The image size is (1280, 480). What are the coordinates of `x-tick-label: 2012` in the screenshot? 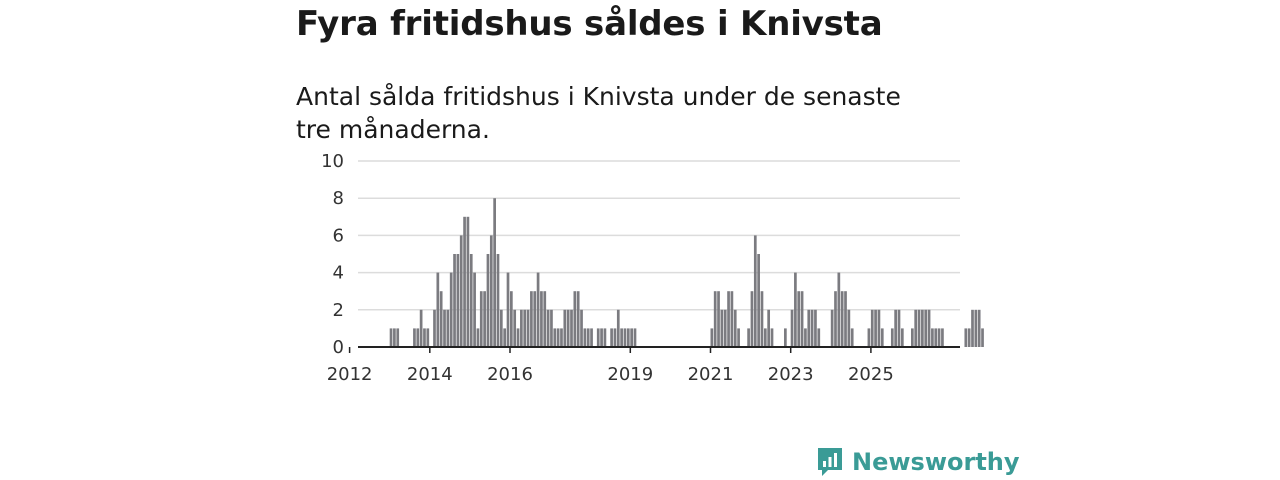 It's located at (350, 374).